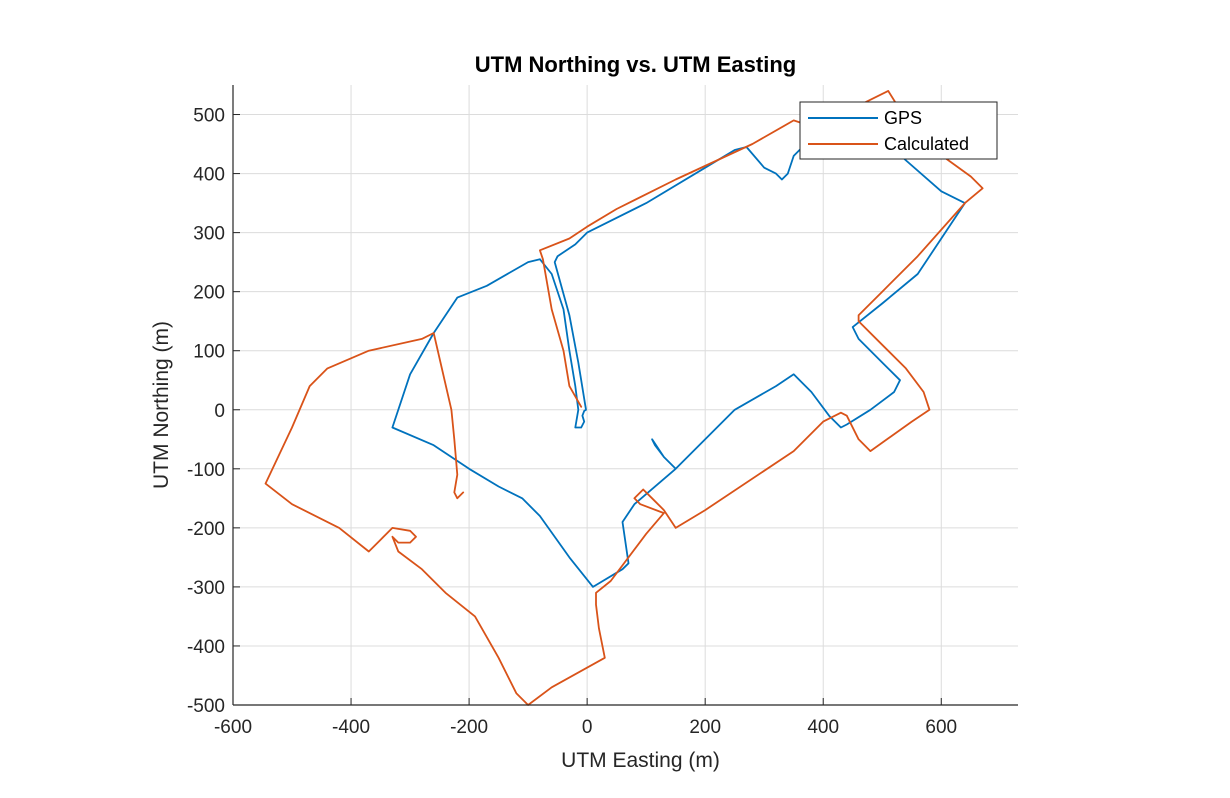 The image size is (1230, 798). I want to click on legend-label: GPS, so click(903, 118).